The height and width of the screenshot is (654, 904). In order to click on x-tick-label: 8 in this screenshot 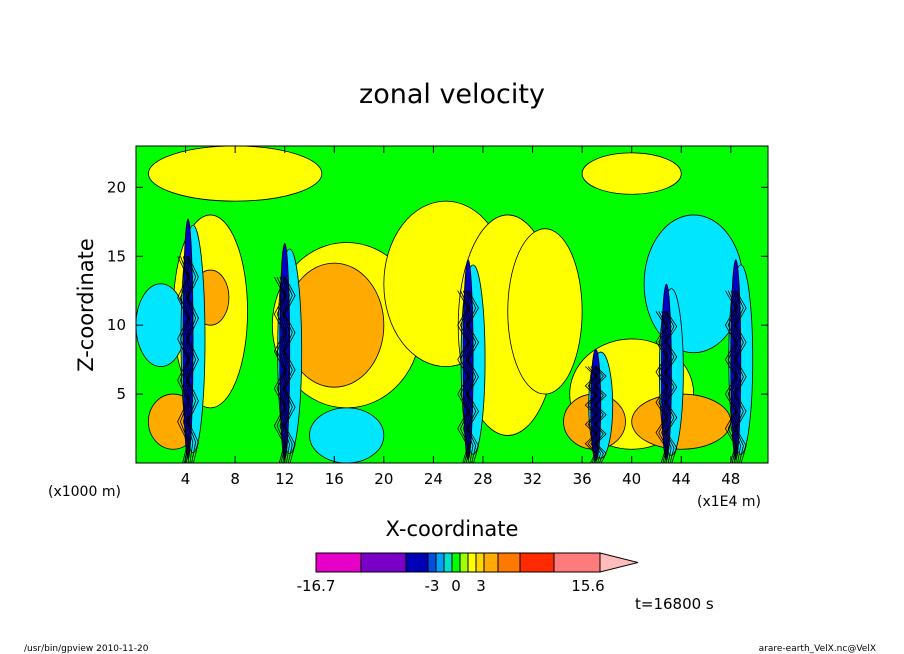, I will do `click(235, 479)`.